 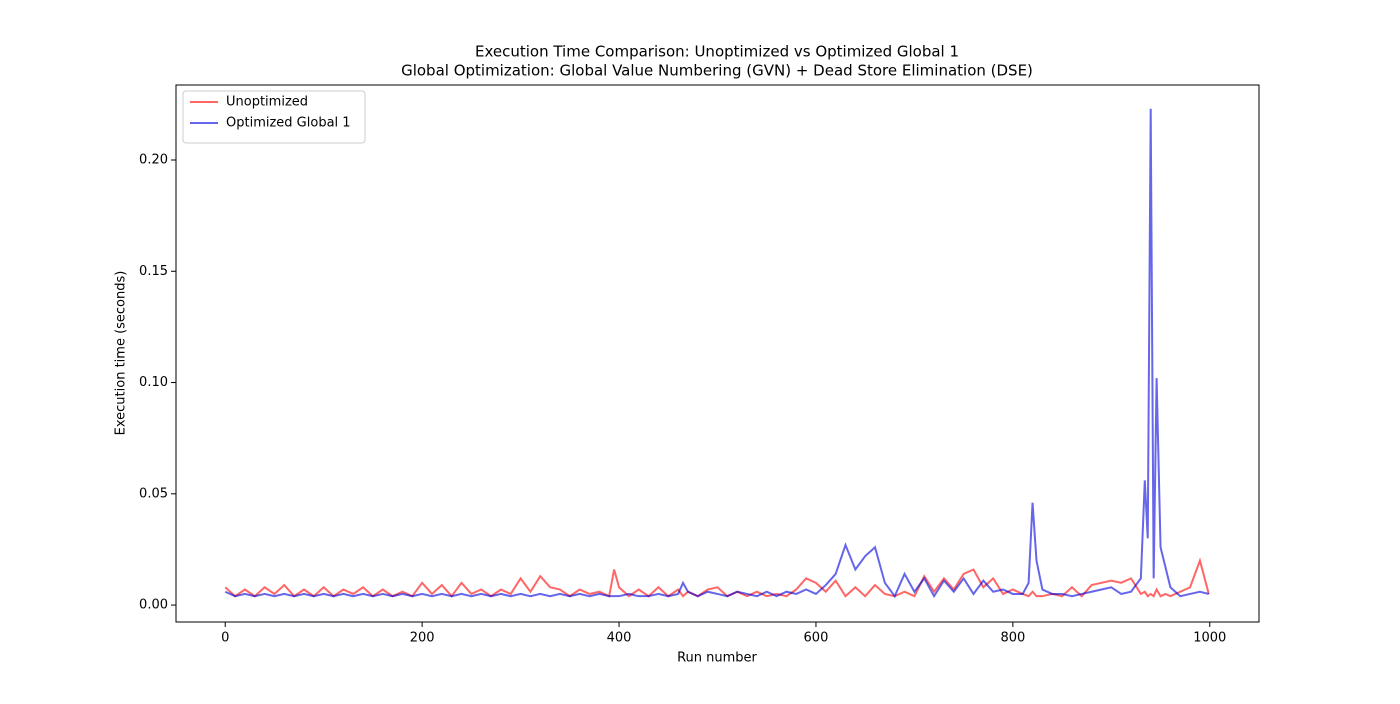 I want to click on y-tick-label: 0.00, so click(x=153, y=605).